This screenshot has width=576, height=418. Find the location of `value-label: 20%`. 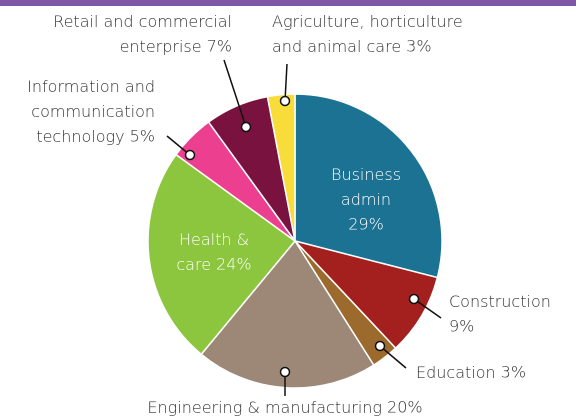

value-label: 20% is located at coordinates (405, 407).